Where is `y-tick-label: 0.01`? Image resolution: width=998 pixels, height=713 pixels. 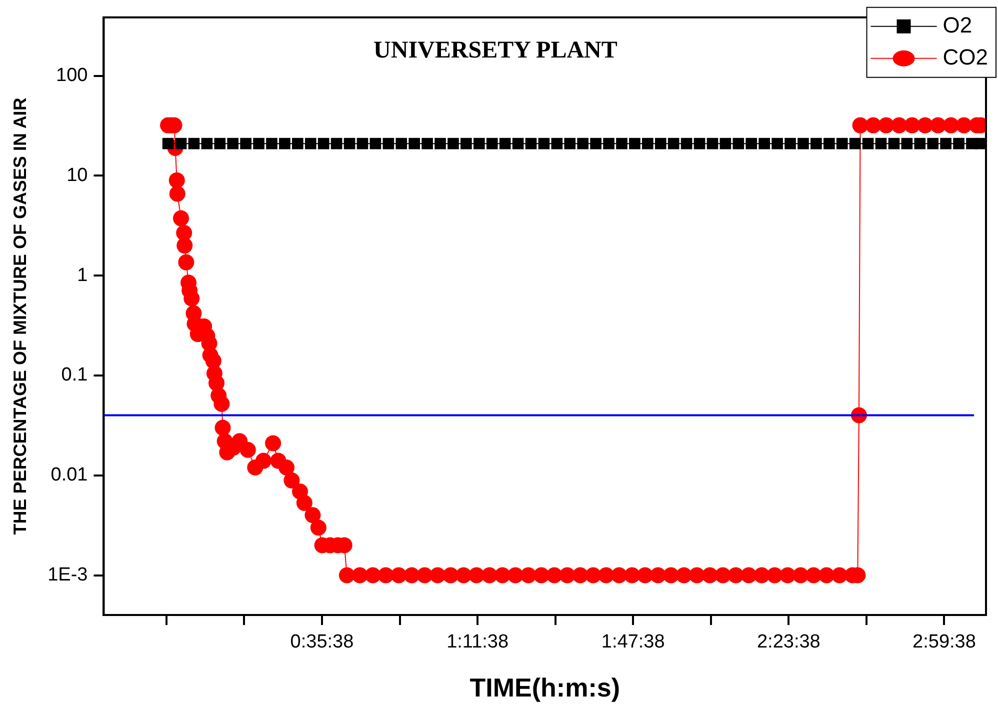 y-tick-label: 0.01 is located at coordinates (69, 475).